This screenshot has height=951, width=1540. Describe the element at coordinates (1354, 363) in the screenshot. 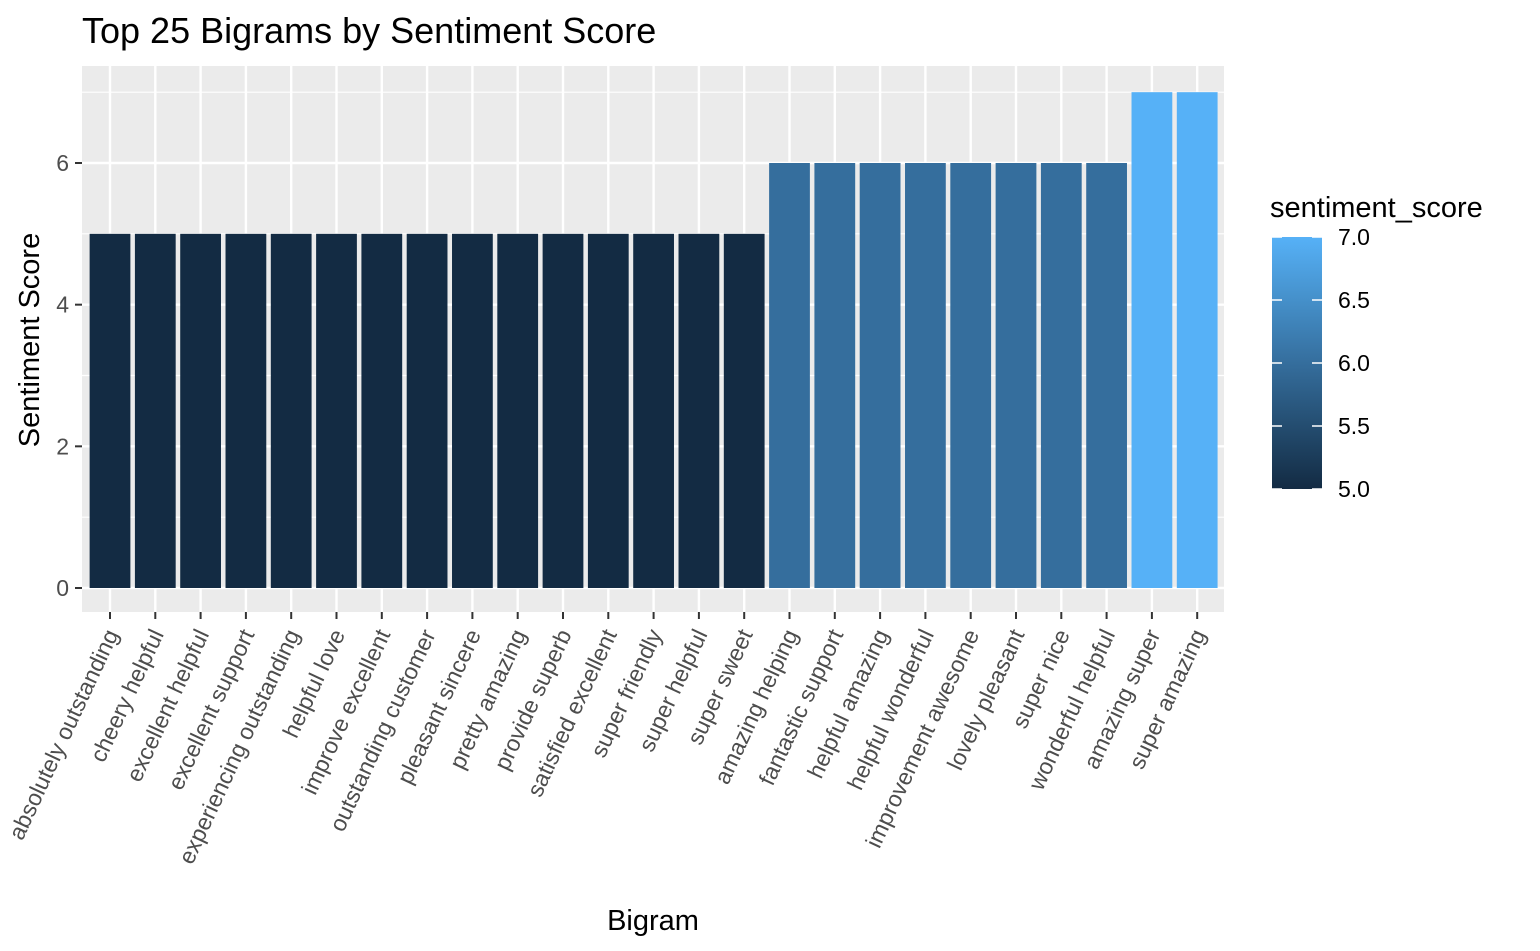

I see `legend-label: 6.0` at that location.